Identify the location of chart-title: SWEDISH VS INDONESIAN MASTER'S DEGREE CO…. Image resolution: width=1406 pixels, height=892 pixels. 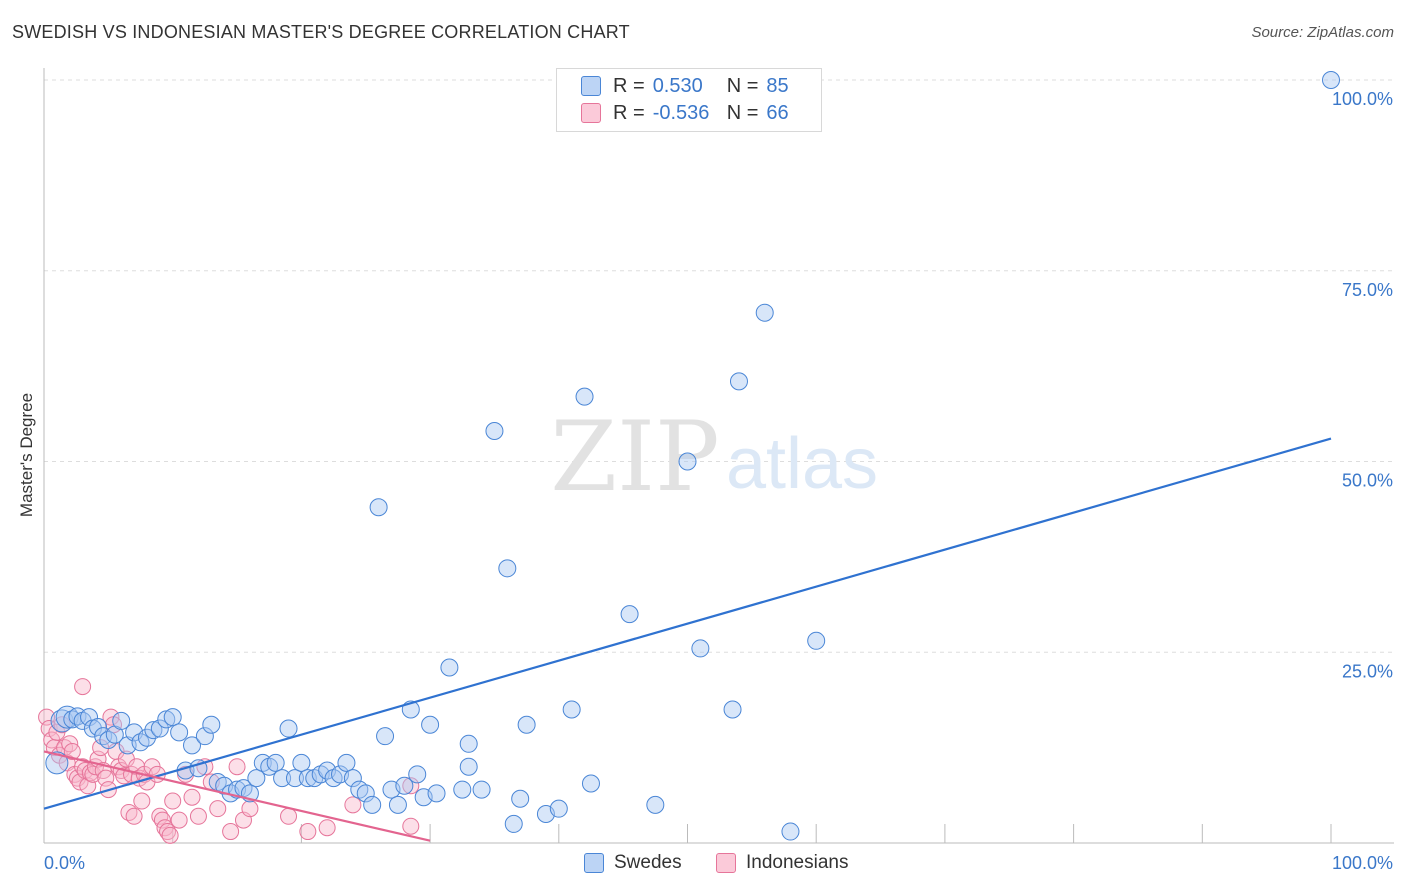
(321, 32).